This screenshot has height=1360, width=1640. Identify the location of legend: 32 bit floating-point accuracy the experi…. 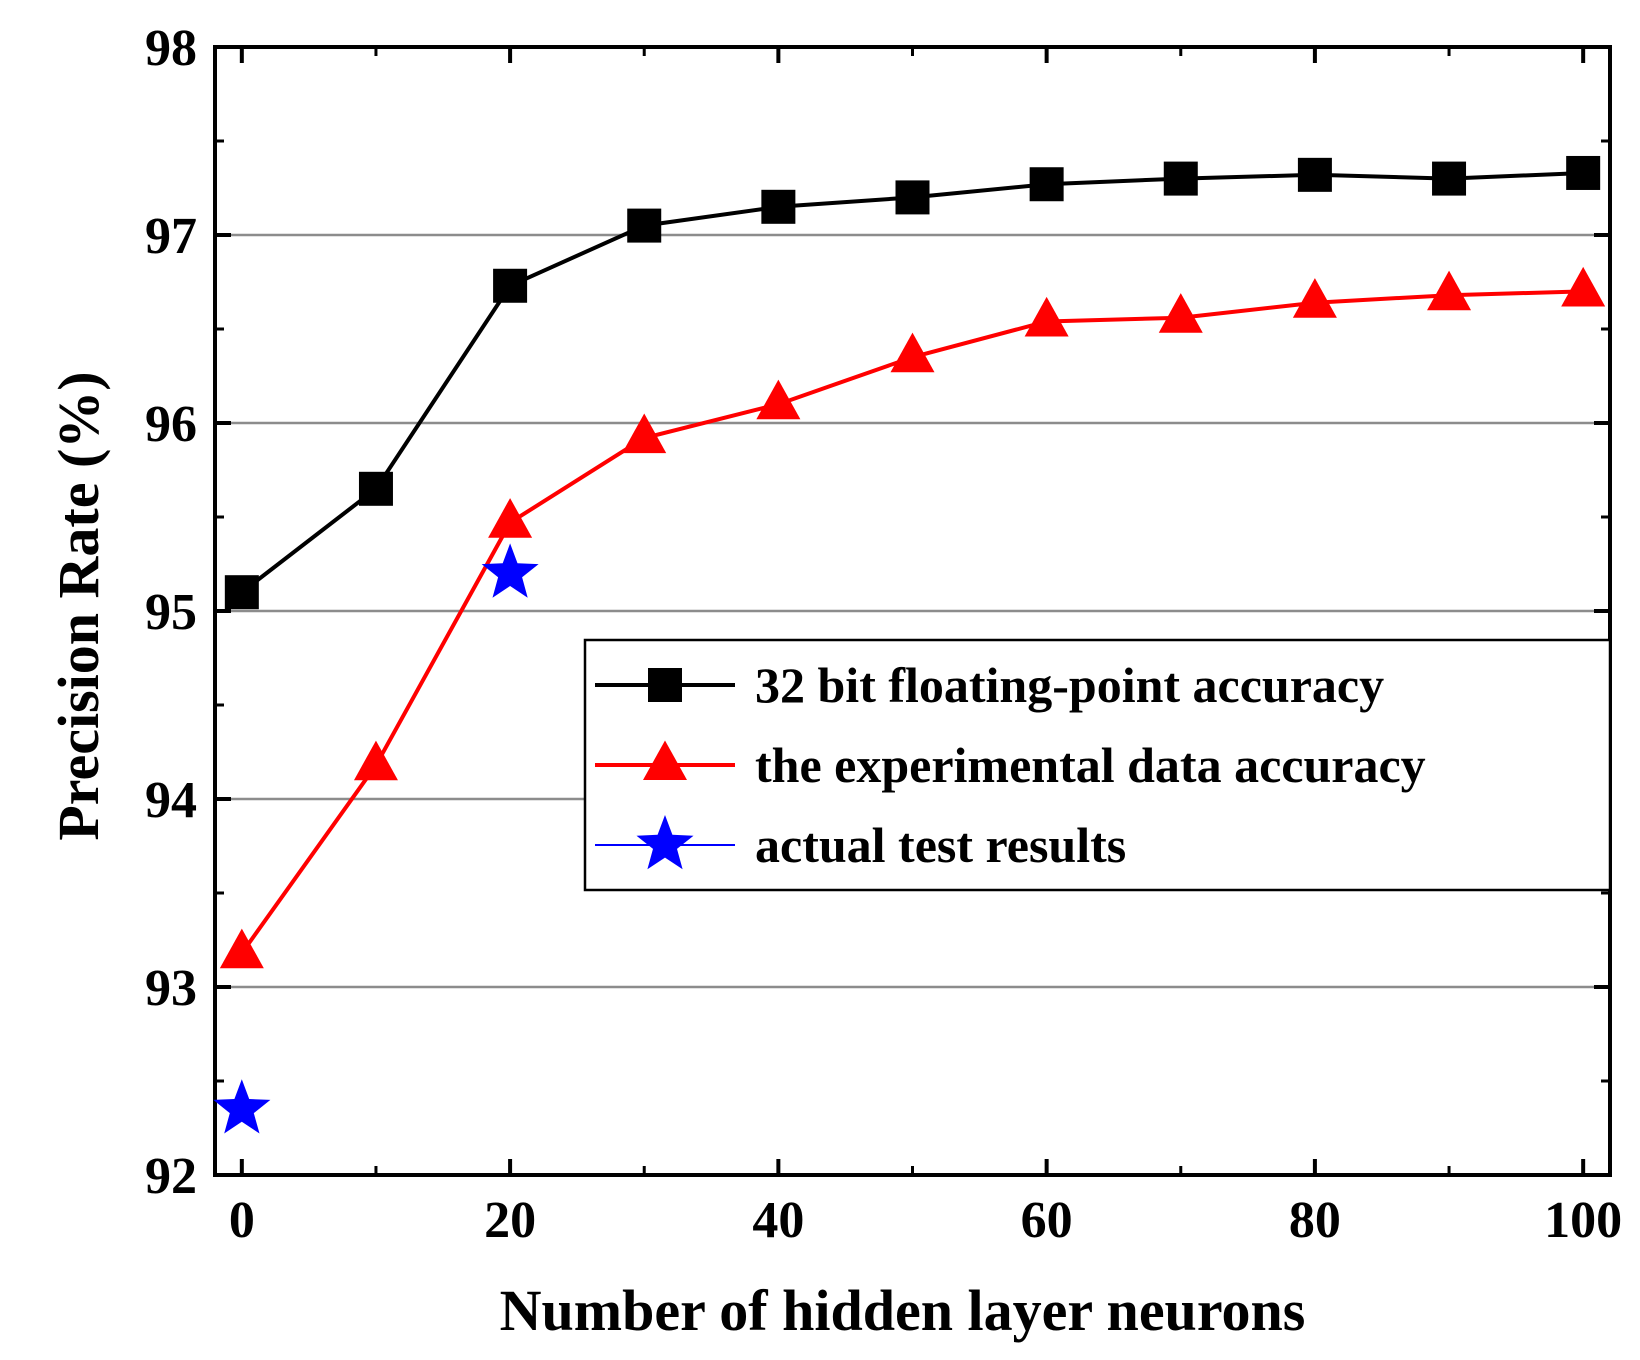
(1097, 765).